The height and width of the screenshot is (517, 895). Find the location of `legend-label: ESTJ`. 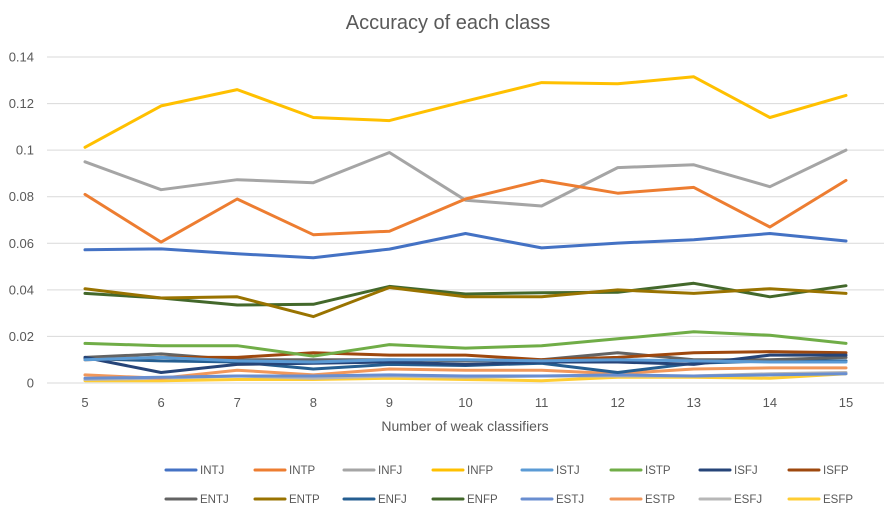

legend-label: ESTJ is located at coordinates (570, 500).